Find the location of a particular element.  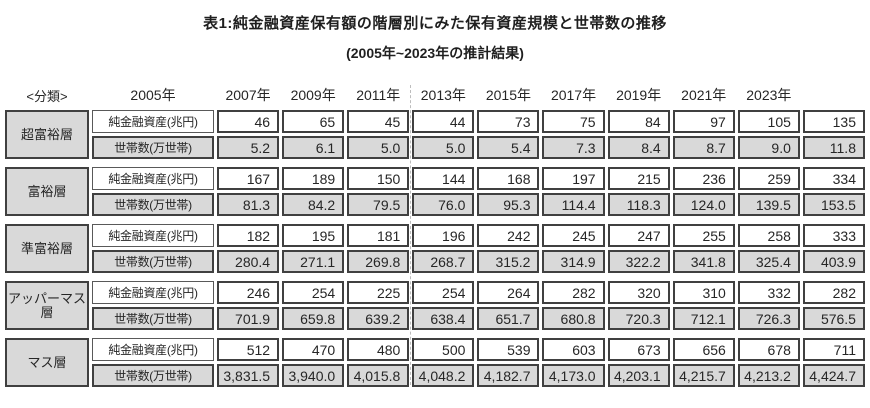

household-value-cell: 84.2 is located at coordinates (313, 204).